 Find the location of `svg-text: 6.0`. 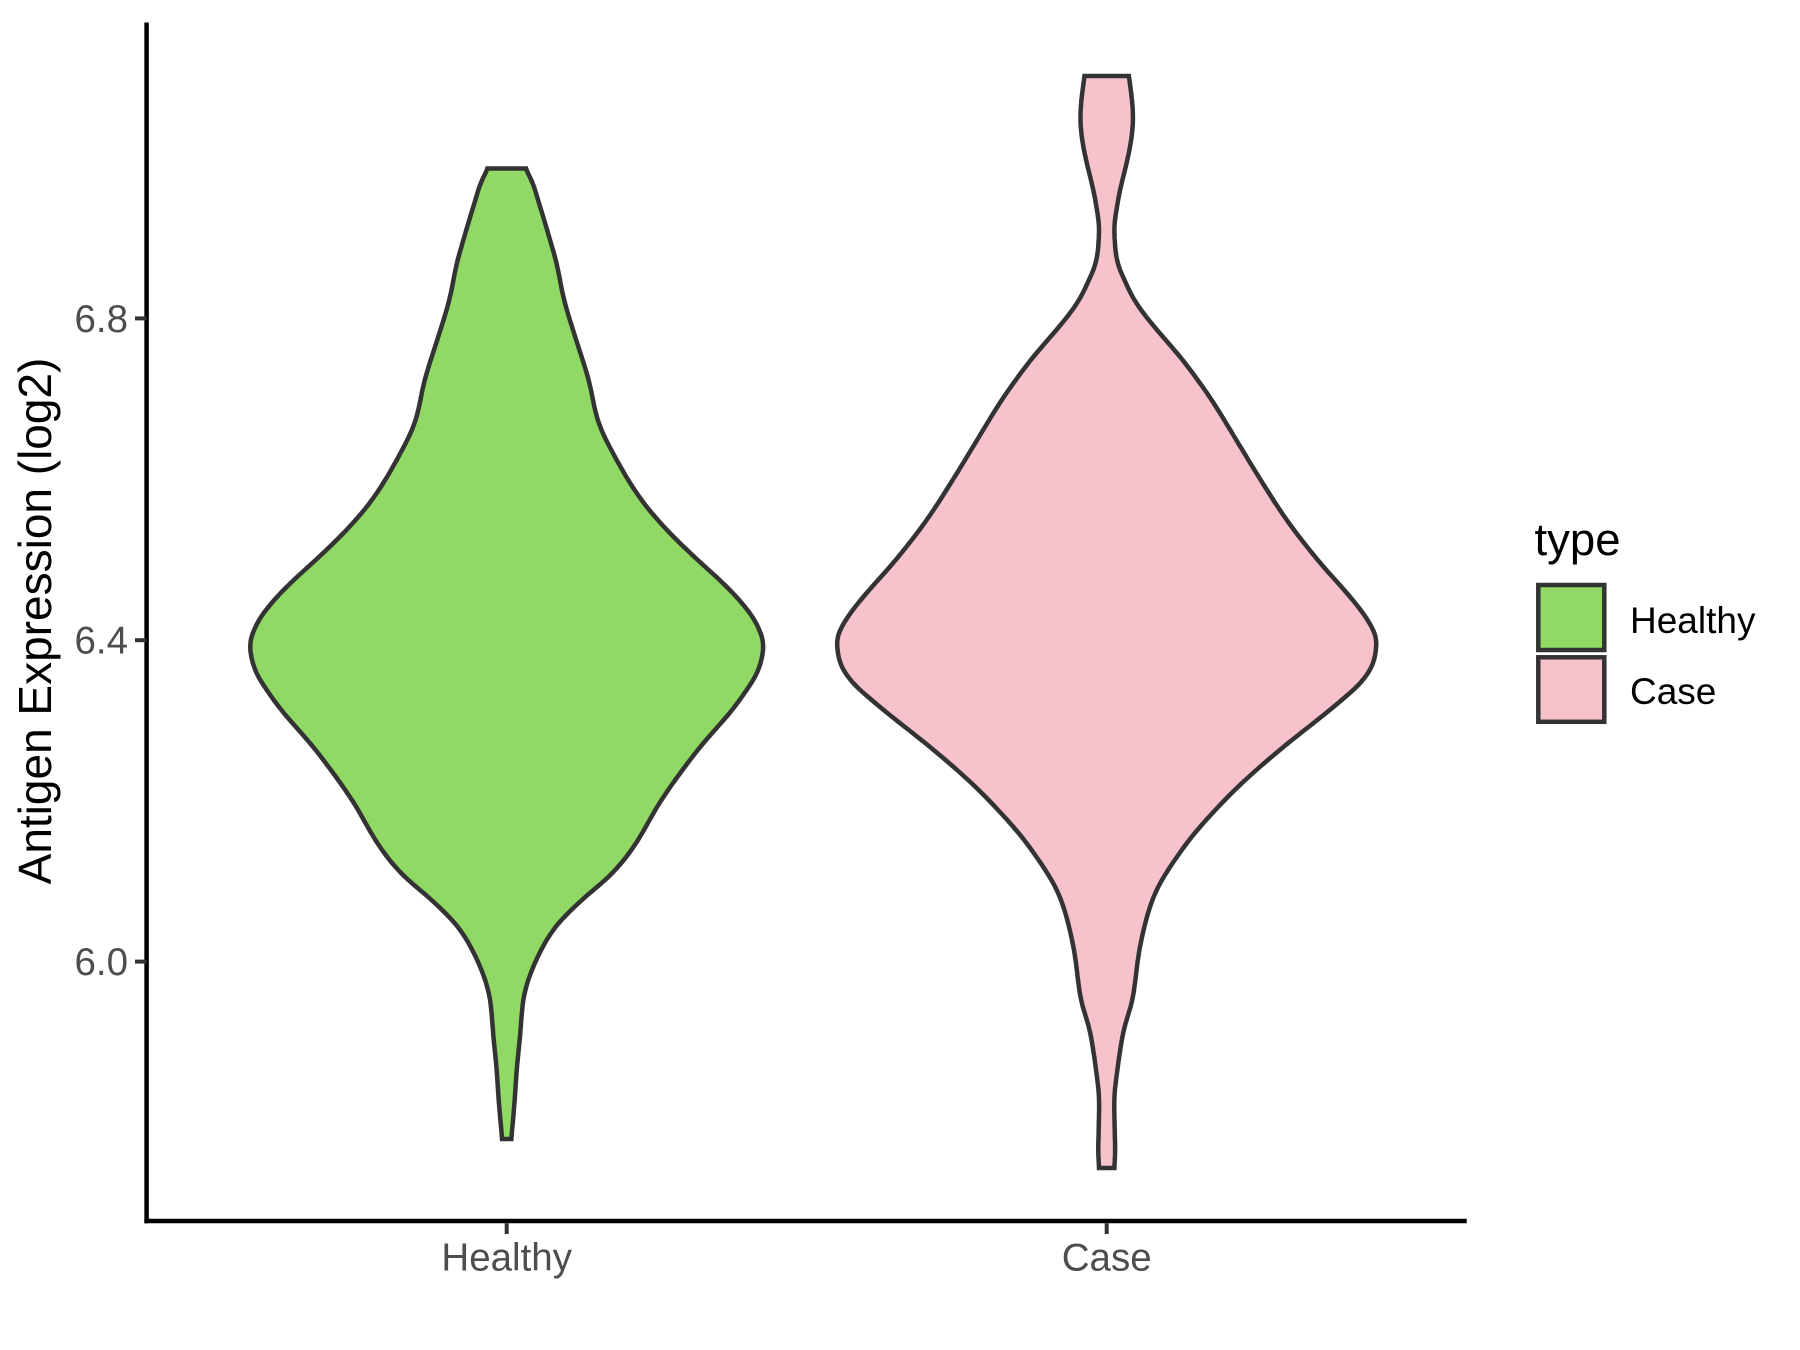

svg-text: 6.0 is located at coordinates (101, 962).